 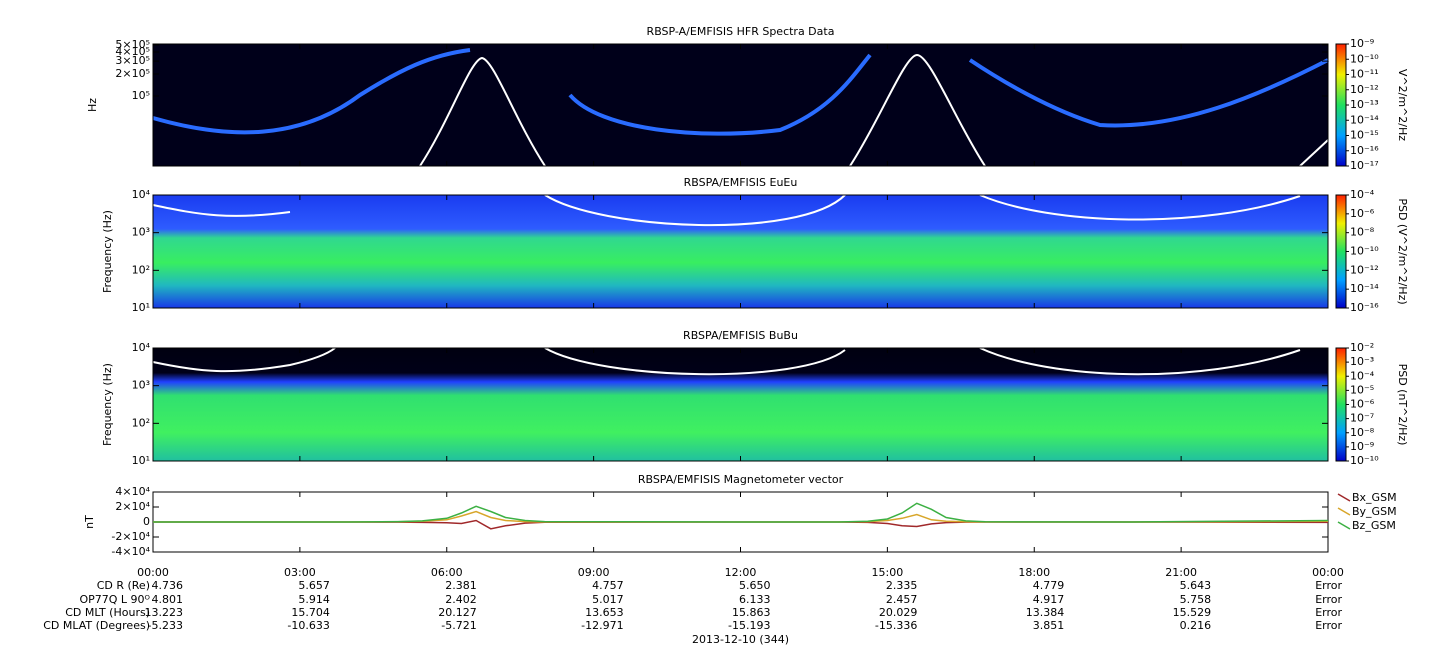 I want to click on legend-label: Bx_GSM, so click(x=1374, y=497).